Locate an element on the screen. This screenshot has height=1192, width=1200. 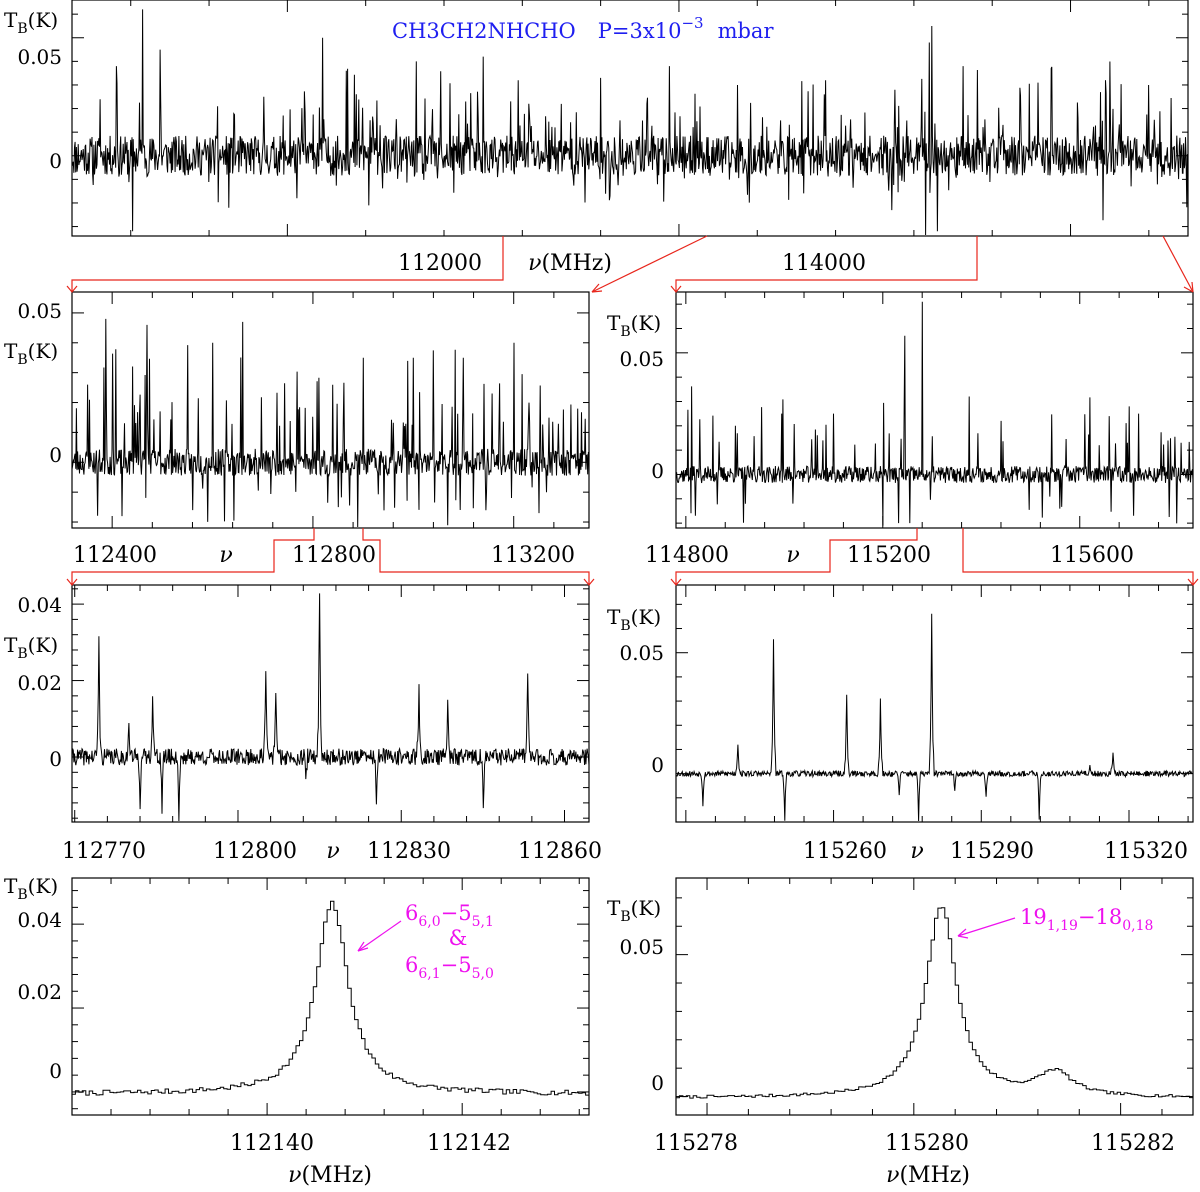
ytick-label-lineleft-0: 0 is located at coordinates (55, 1071).